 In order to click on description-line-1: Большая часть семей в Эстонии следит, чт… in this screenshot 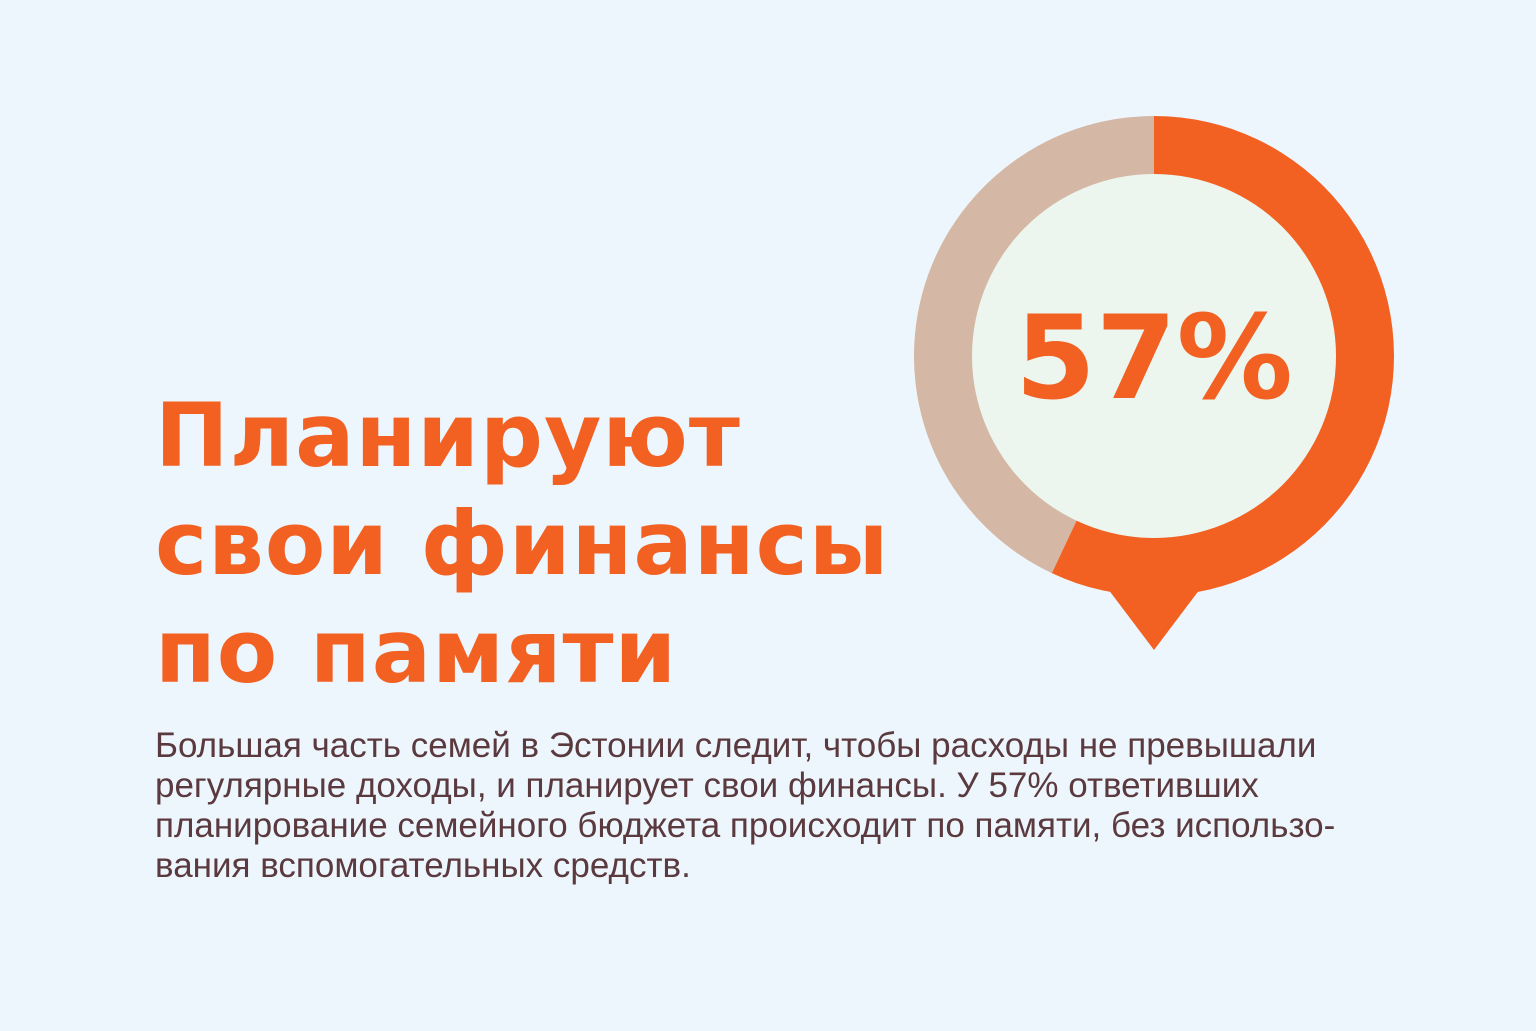, I will do `click(736, 745)`.